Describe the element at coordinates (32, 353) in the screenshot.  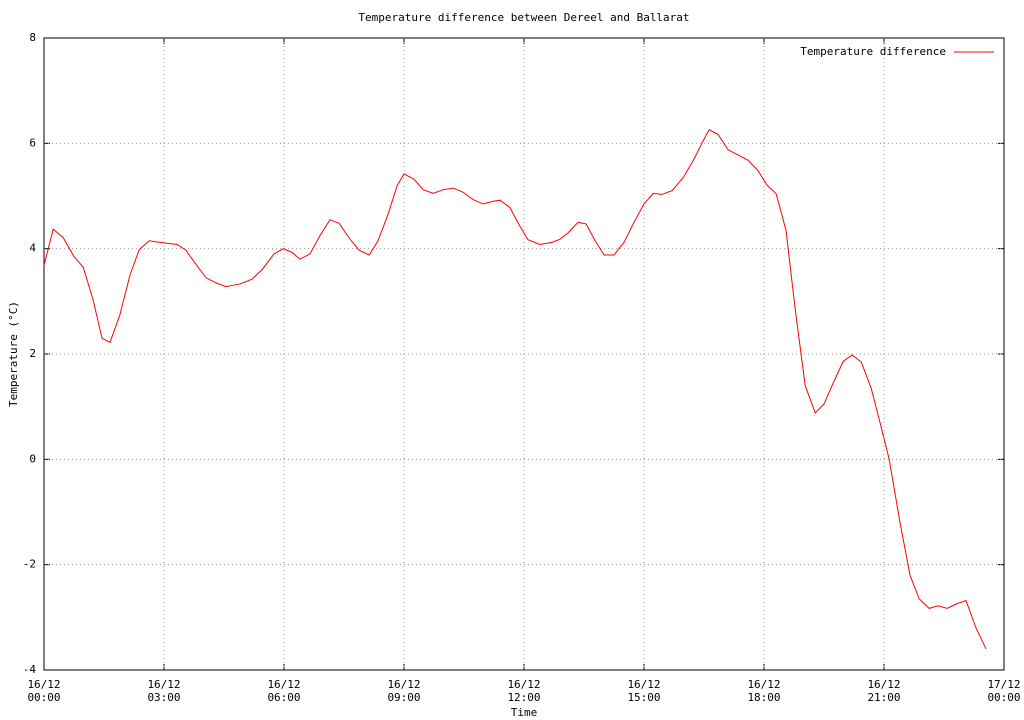
I see `y-tick-label: 2` at that location.